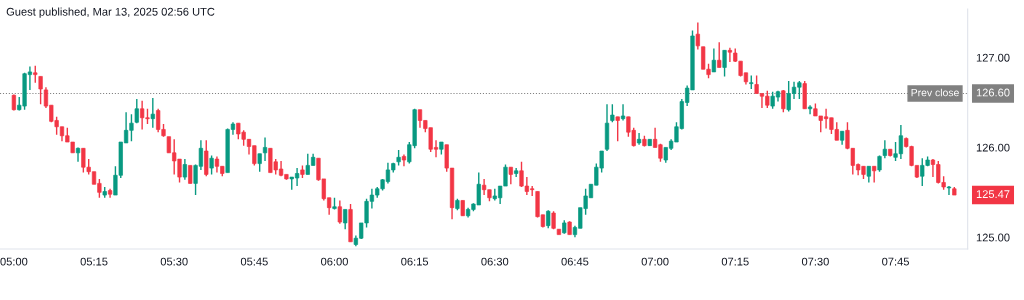 This screenshot has height=300, width=1024. I want to click on text: 126.60, so click(993, 92).